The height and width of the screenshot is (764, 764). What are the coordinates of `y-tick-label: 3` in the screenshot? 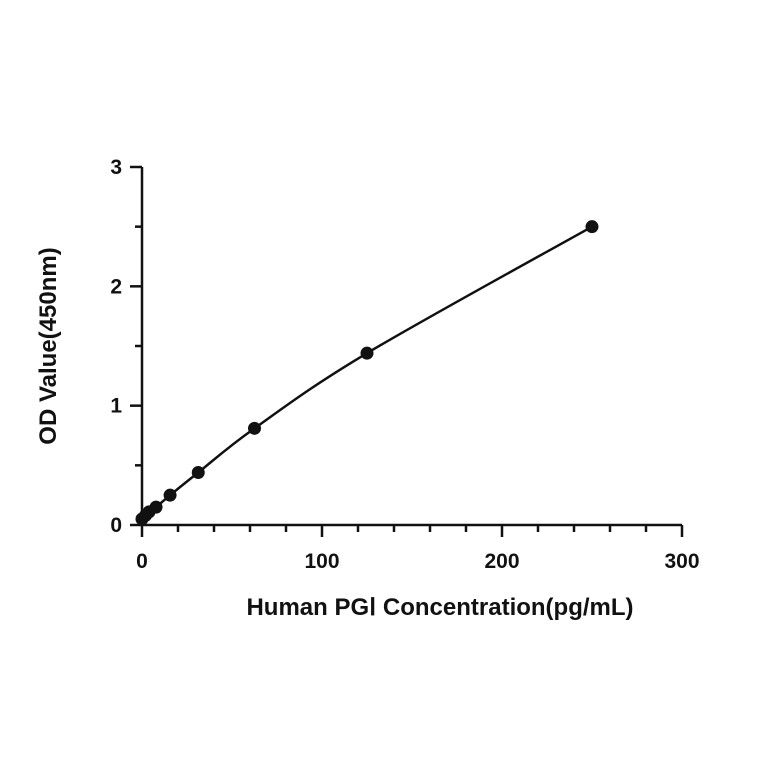 It's located at (116, 167).